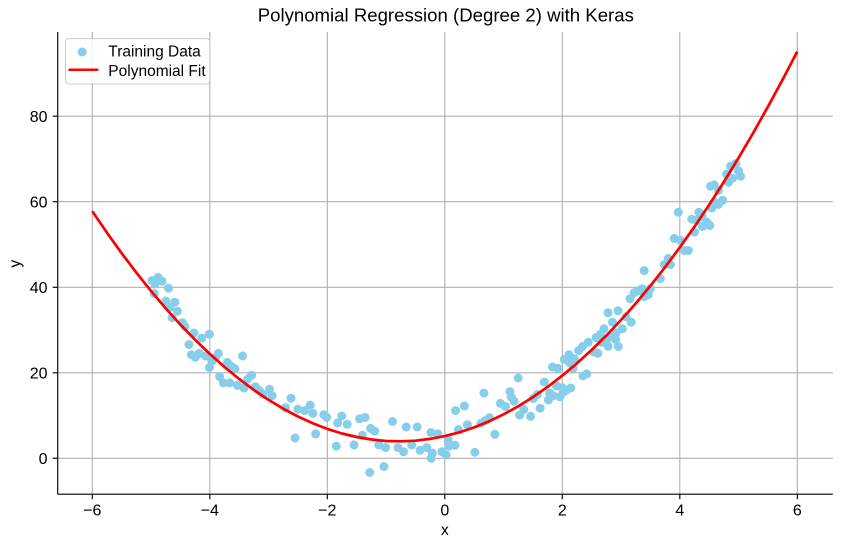  What do you see at coordinates (154, 52) in the screenshot?
I see `svg-text: Training Data` at bounding box center [154, 52].